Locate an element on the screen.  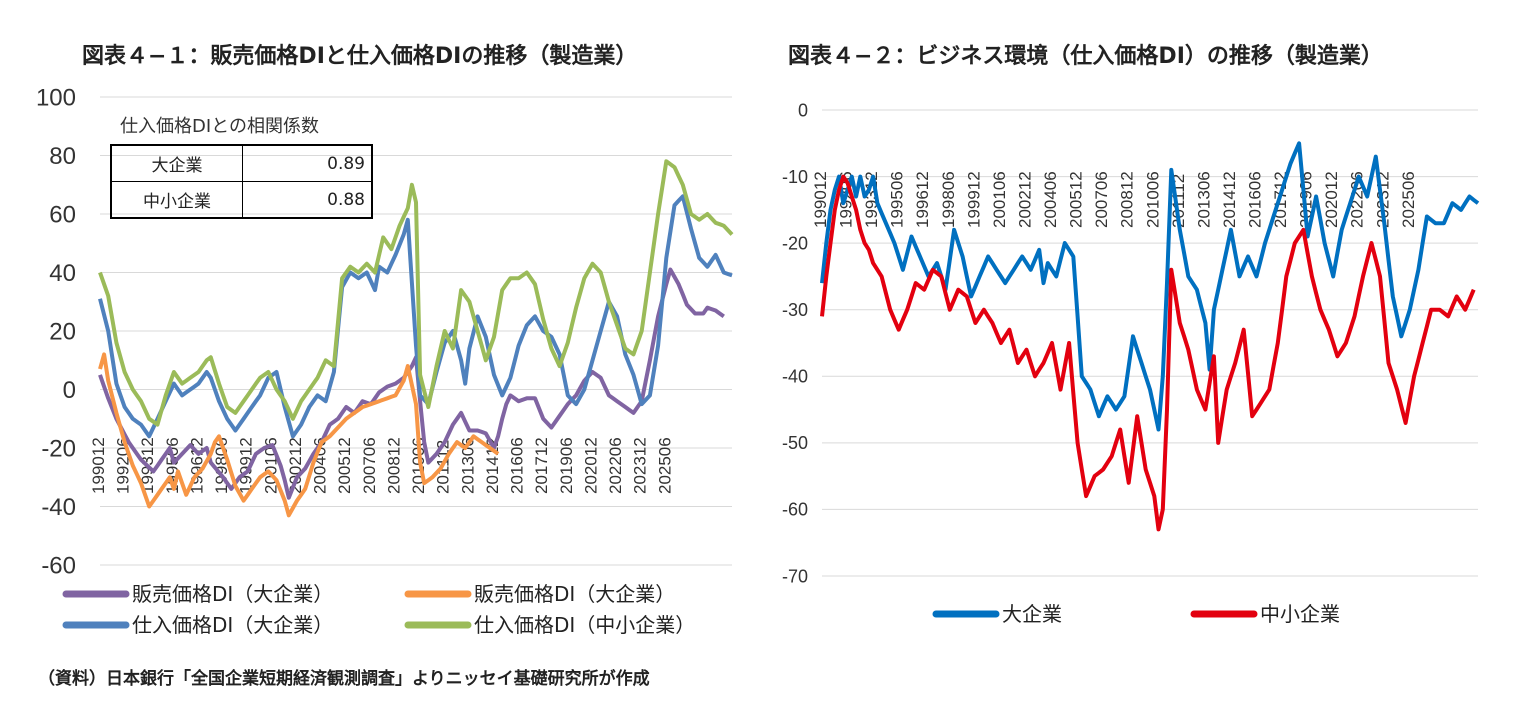
y-tick-label: 60 is located at coordinates (62, 214).